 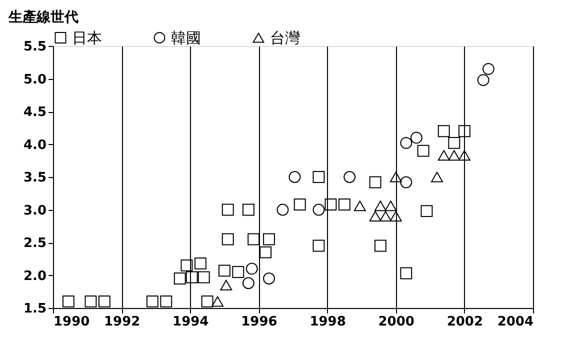 What do you see at coordinates (72, 322) in the screenshot?
I see `x-tick-label: 1990` at bounding box center [72, 322].